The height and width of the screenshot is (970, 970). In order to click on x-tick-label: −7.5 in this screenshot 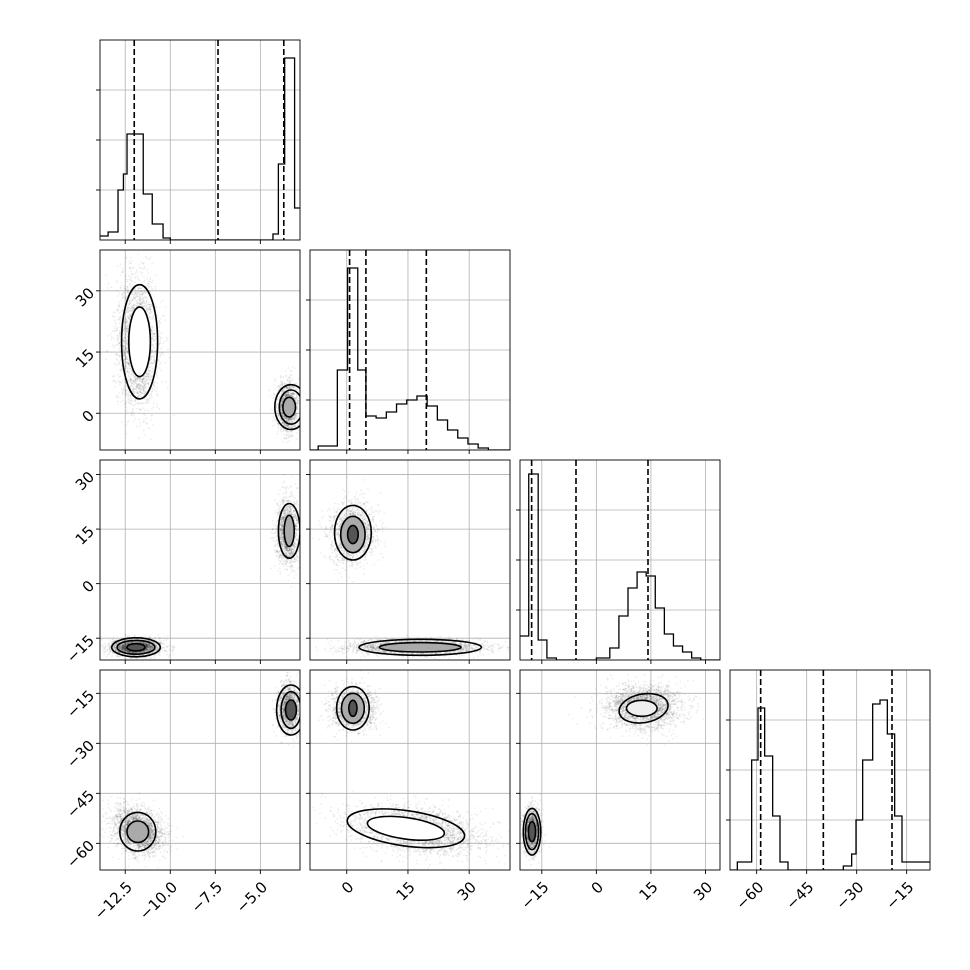, I will do `click(207, 897)`.